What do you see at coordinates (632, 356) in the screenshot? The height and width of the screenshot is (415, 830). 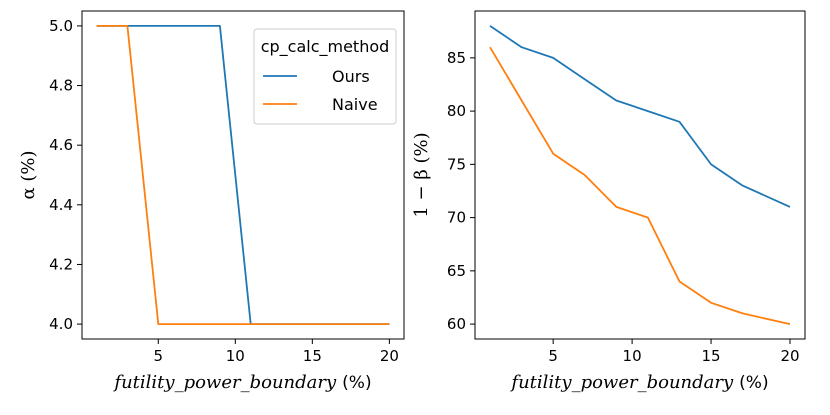 I see `power-chart-x-tick-label: 10` at bounding box center [632, 356].